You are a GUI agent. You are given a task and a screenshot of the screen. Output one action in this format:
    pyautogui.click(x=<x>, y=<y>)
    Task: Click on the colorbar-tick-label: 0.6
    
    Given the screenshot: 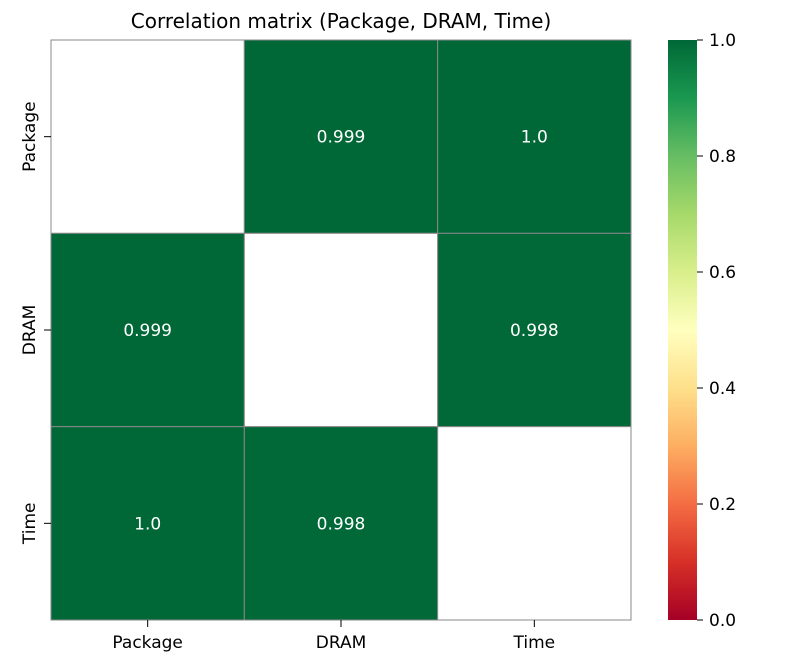 What is the action you would take?
    pyautogui.click(x=722, y=273)
    